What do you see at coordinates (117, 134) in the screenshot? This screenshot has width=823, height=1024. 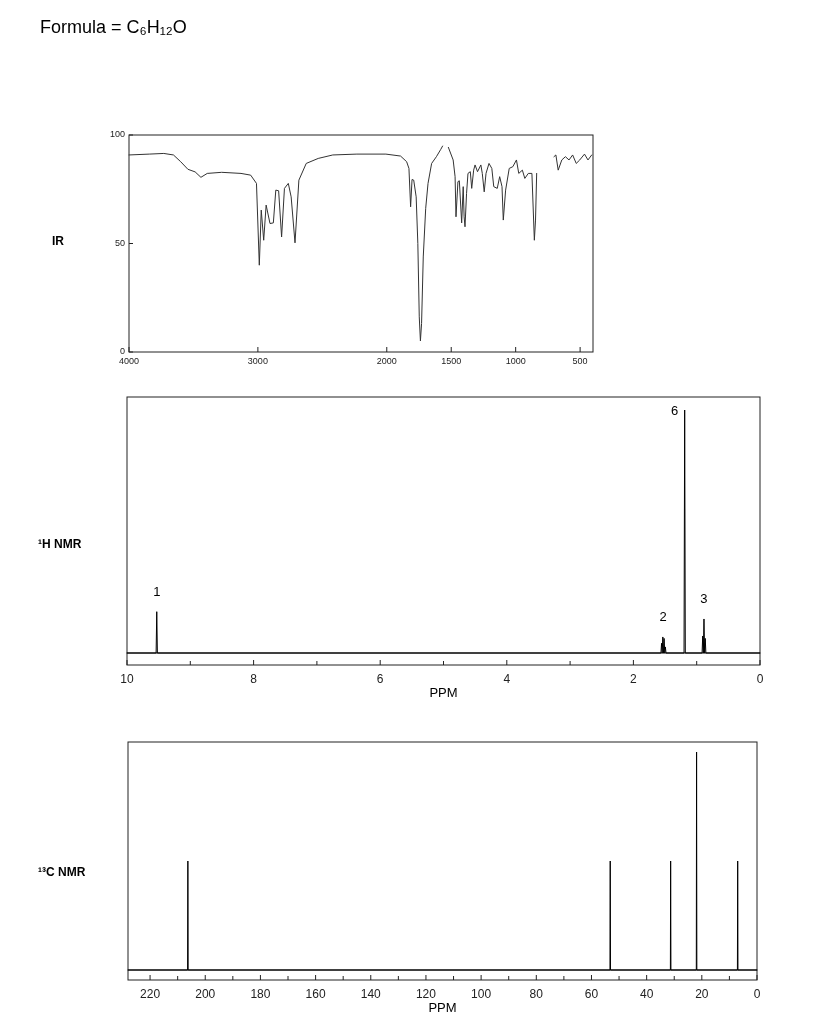 I see `y-tick-label: 100` at bounding box center [117, 134].